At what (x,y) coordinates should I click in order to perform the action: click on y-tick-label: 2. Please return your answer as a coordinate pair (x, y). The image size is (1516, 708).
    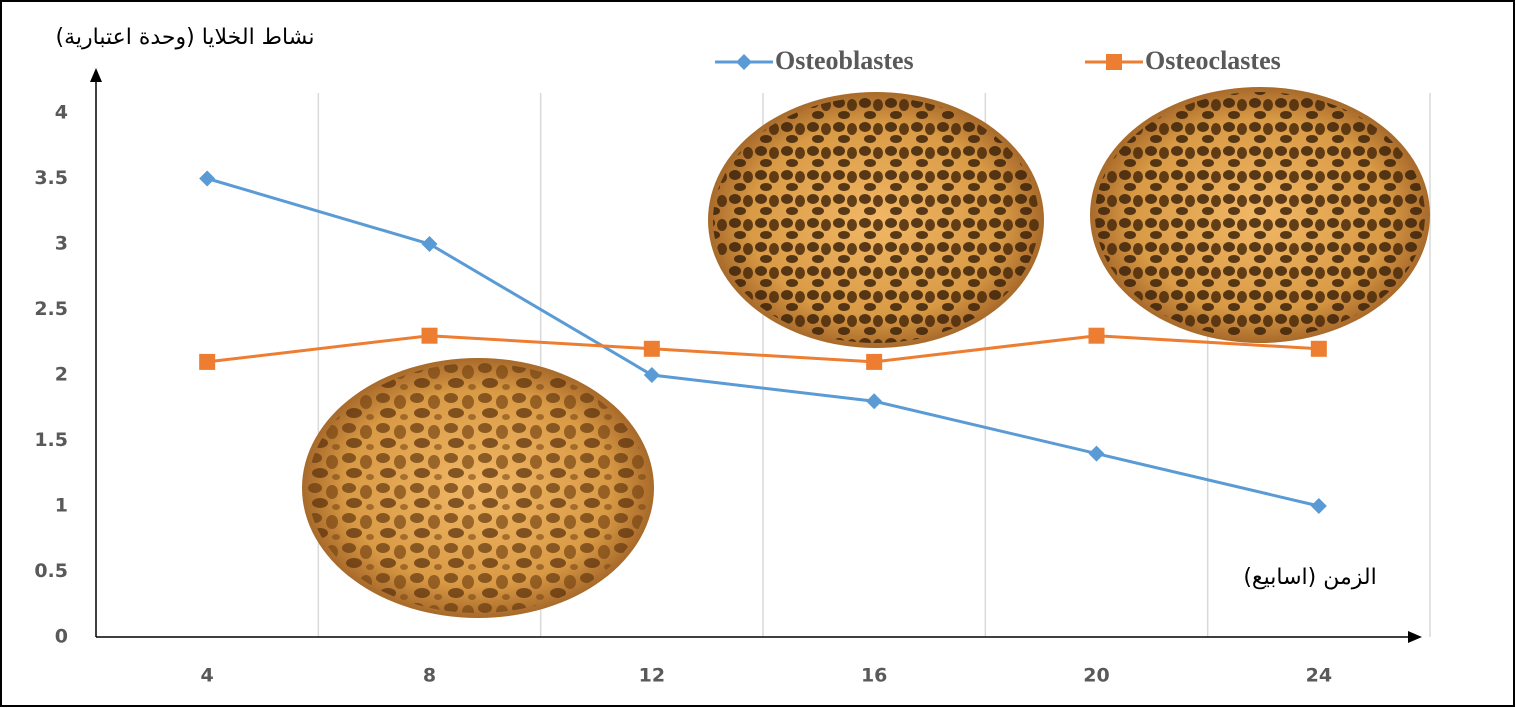
    Looking at the image, I should click on (61, 375).